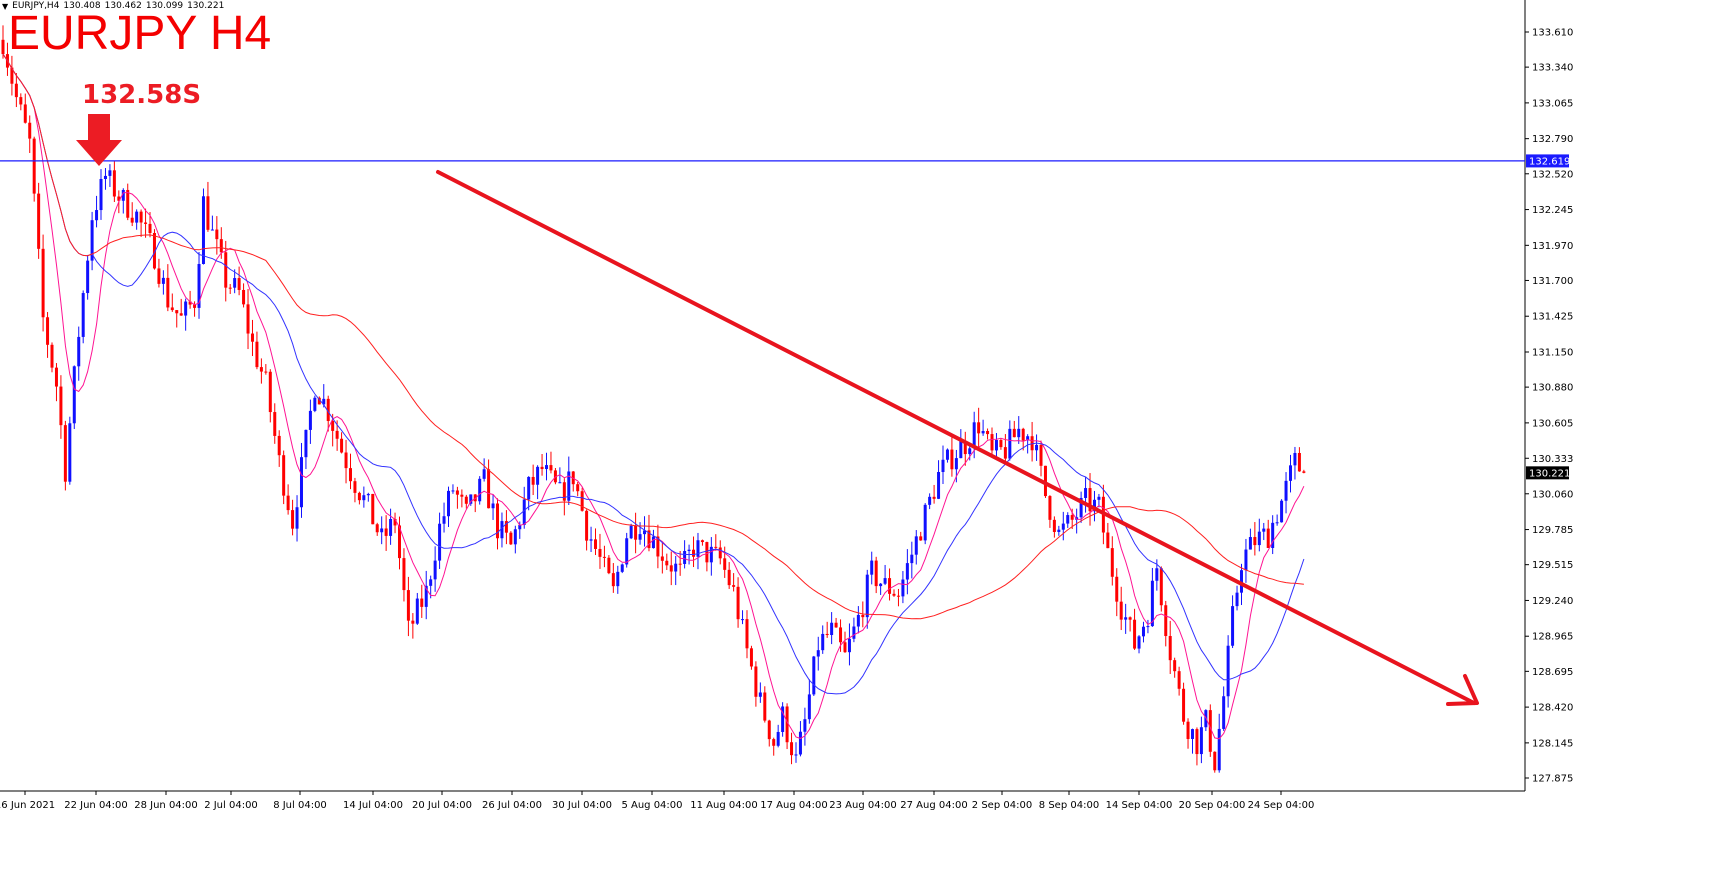  What do you see at coordinates (582, 805) in the screenshot?
I see `time-tick-label: 30 Jul 04:00` at bounding box center [582, 805].